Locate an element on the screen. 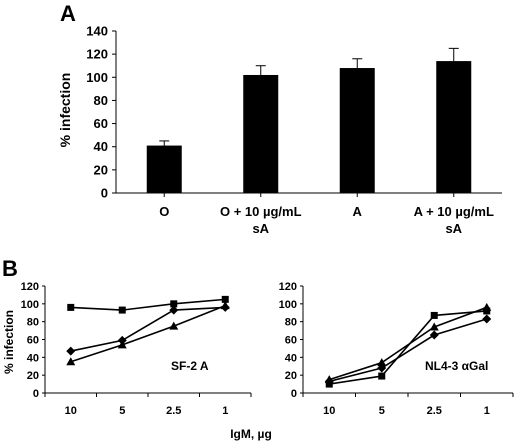 The height and width of the screenshot is (443, 520). panel-a-letter: A is located at coordinates (68, 13).